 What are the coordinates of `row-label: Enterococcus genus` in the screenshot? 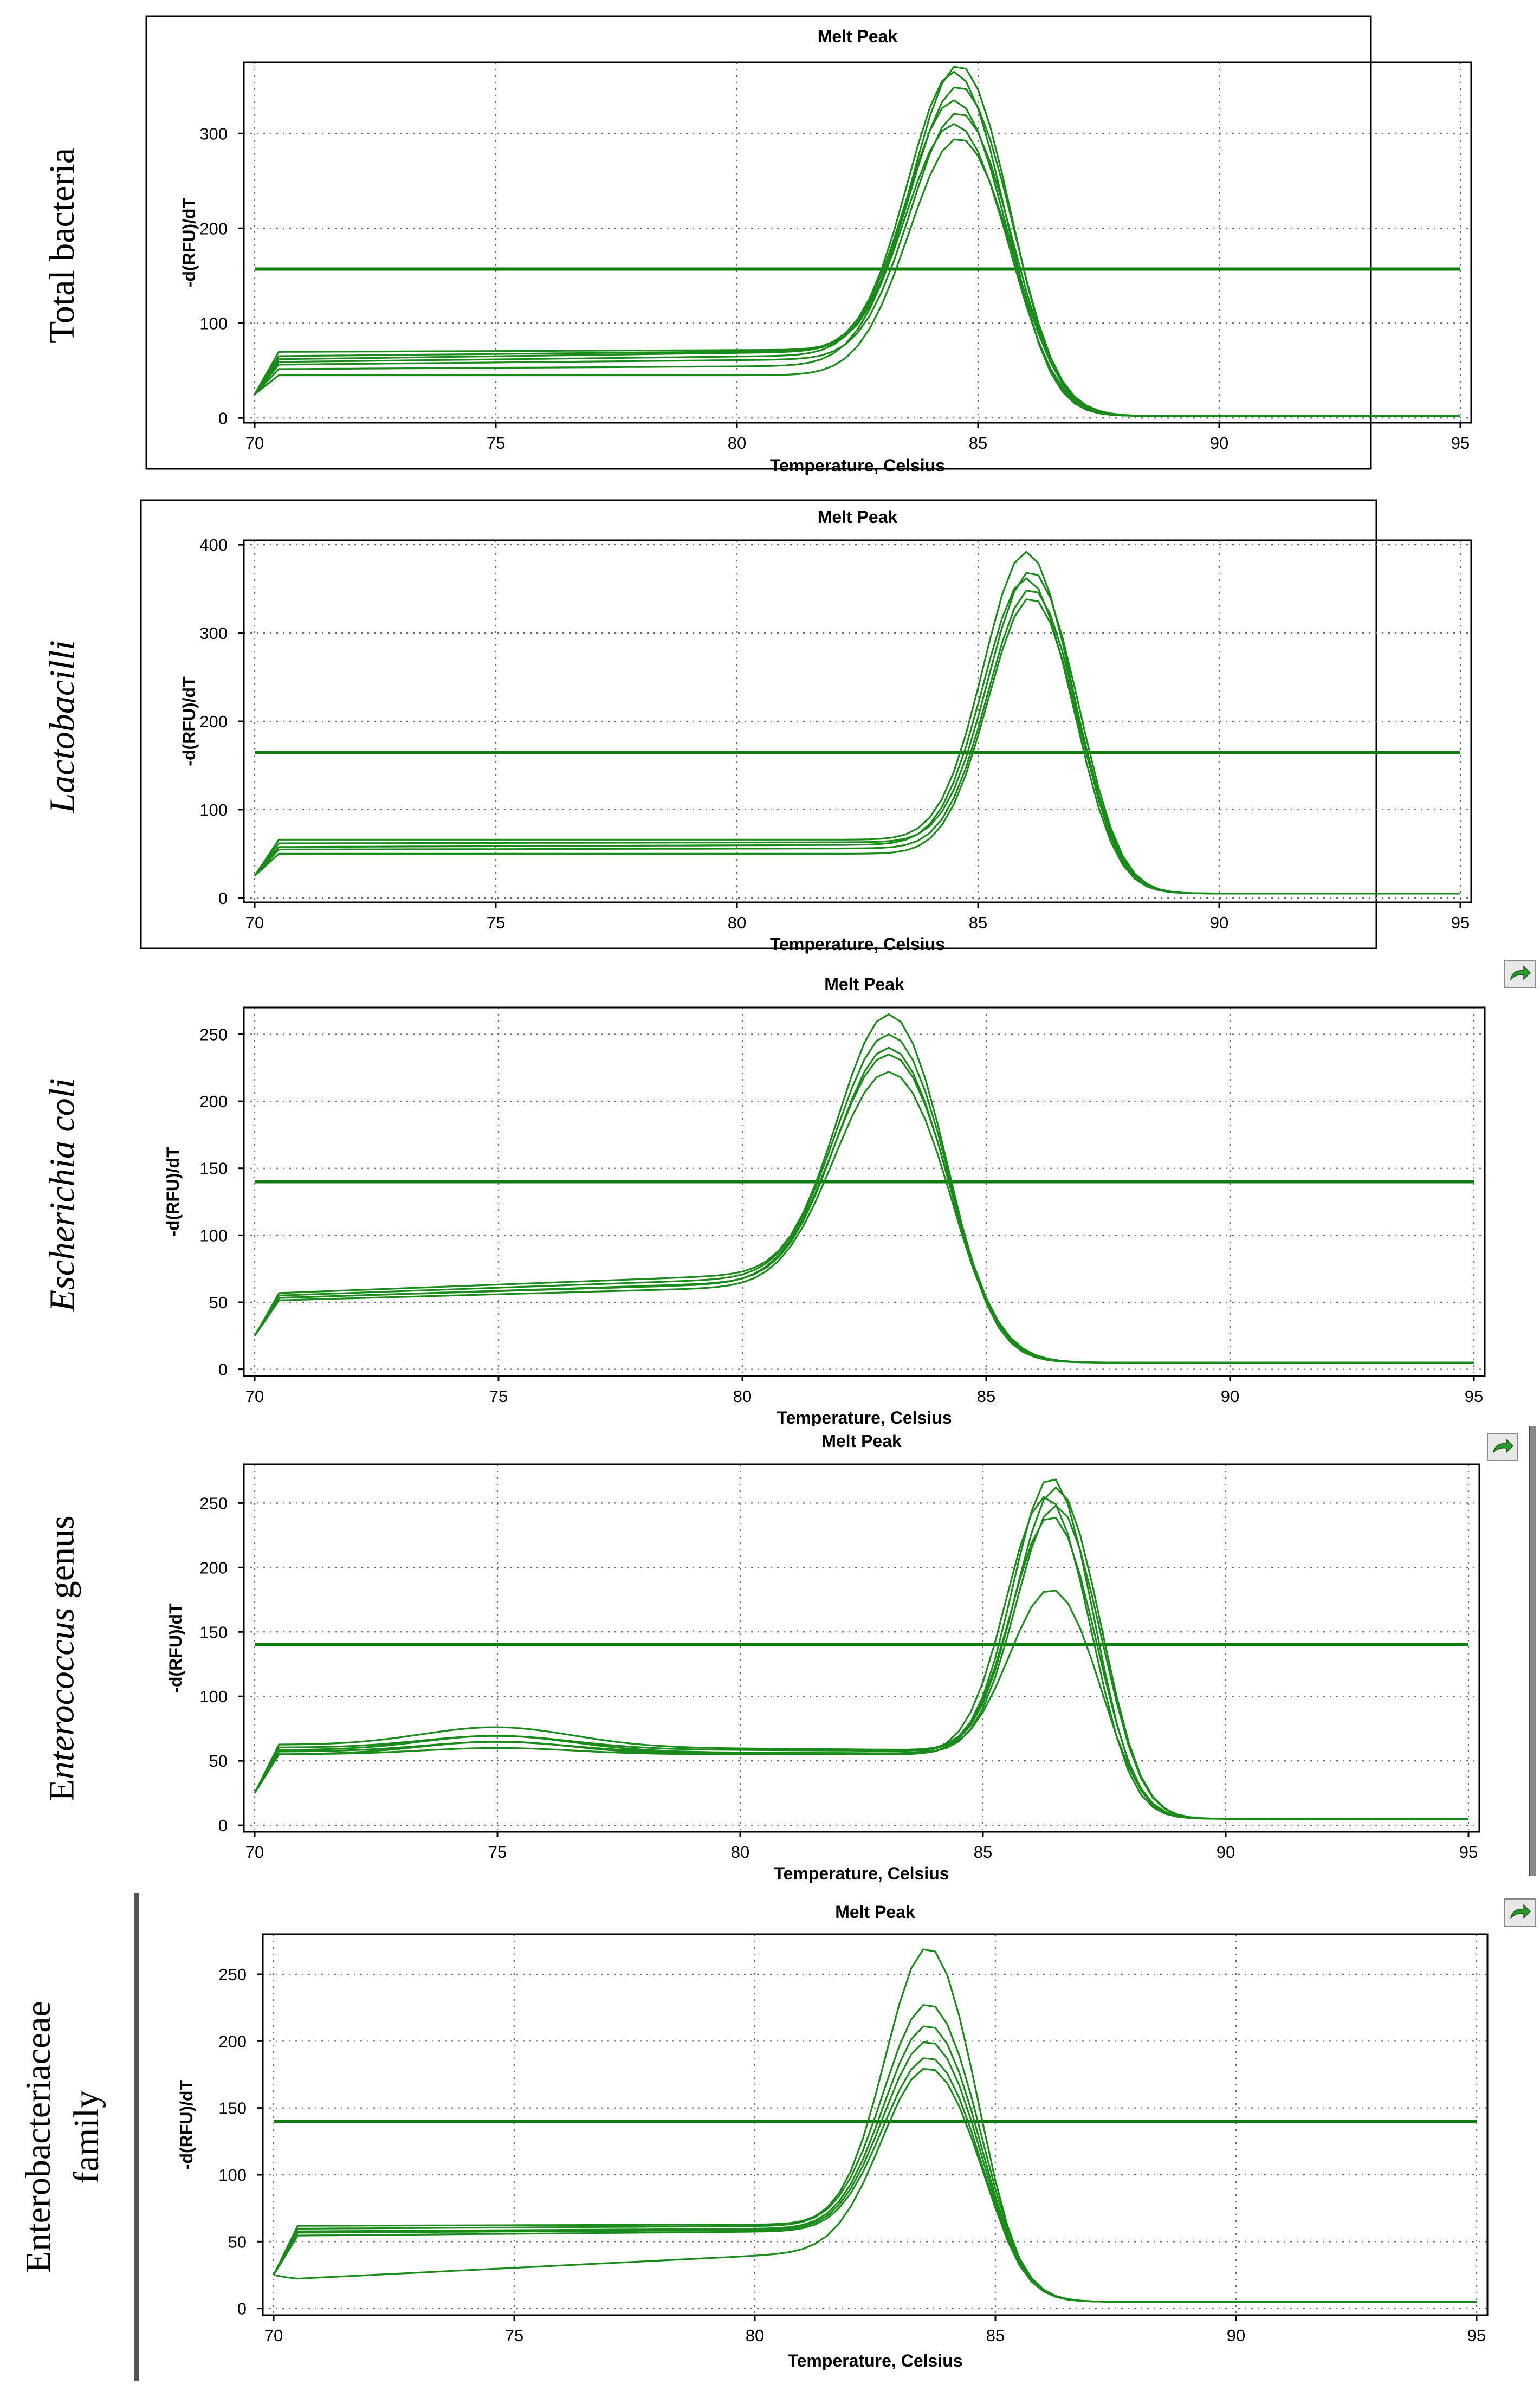 It's located at (62, 1658).